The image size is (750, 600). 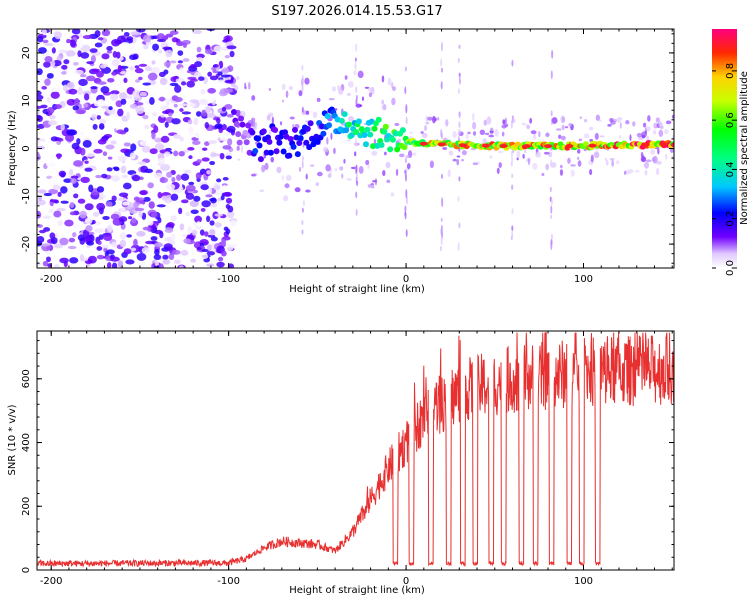 I want to click on colorbar-ticks: 0.0 0.2 0.4 0.6 0.8, so click(x=724, y=169).